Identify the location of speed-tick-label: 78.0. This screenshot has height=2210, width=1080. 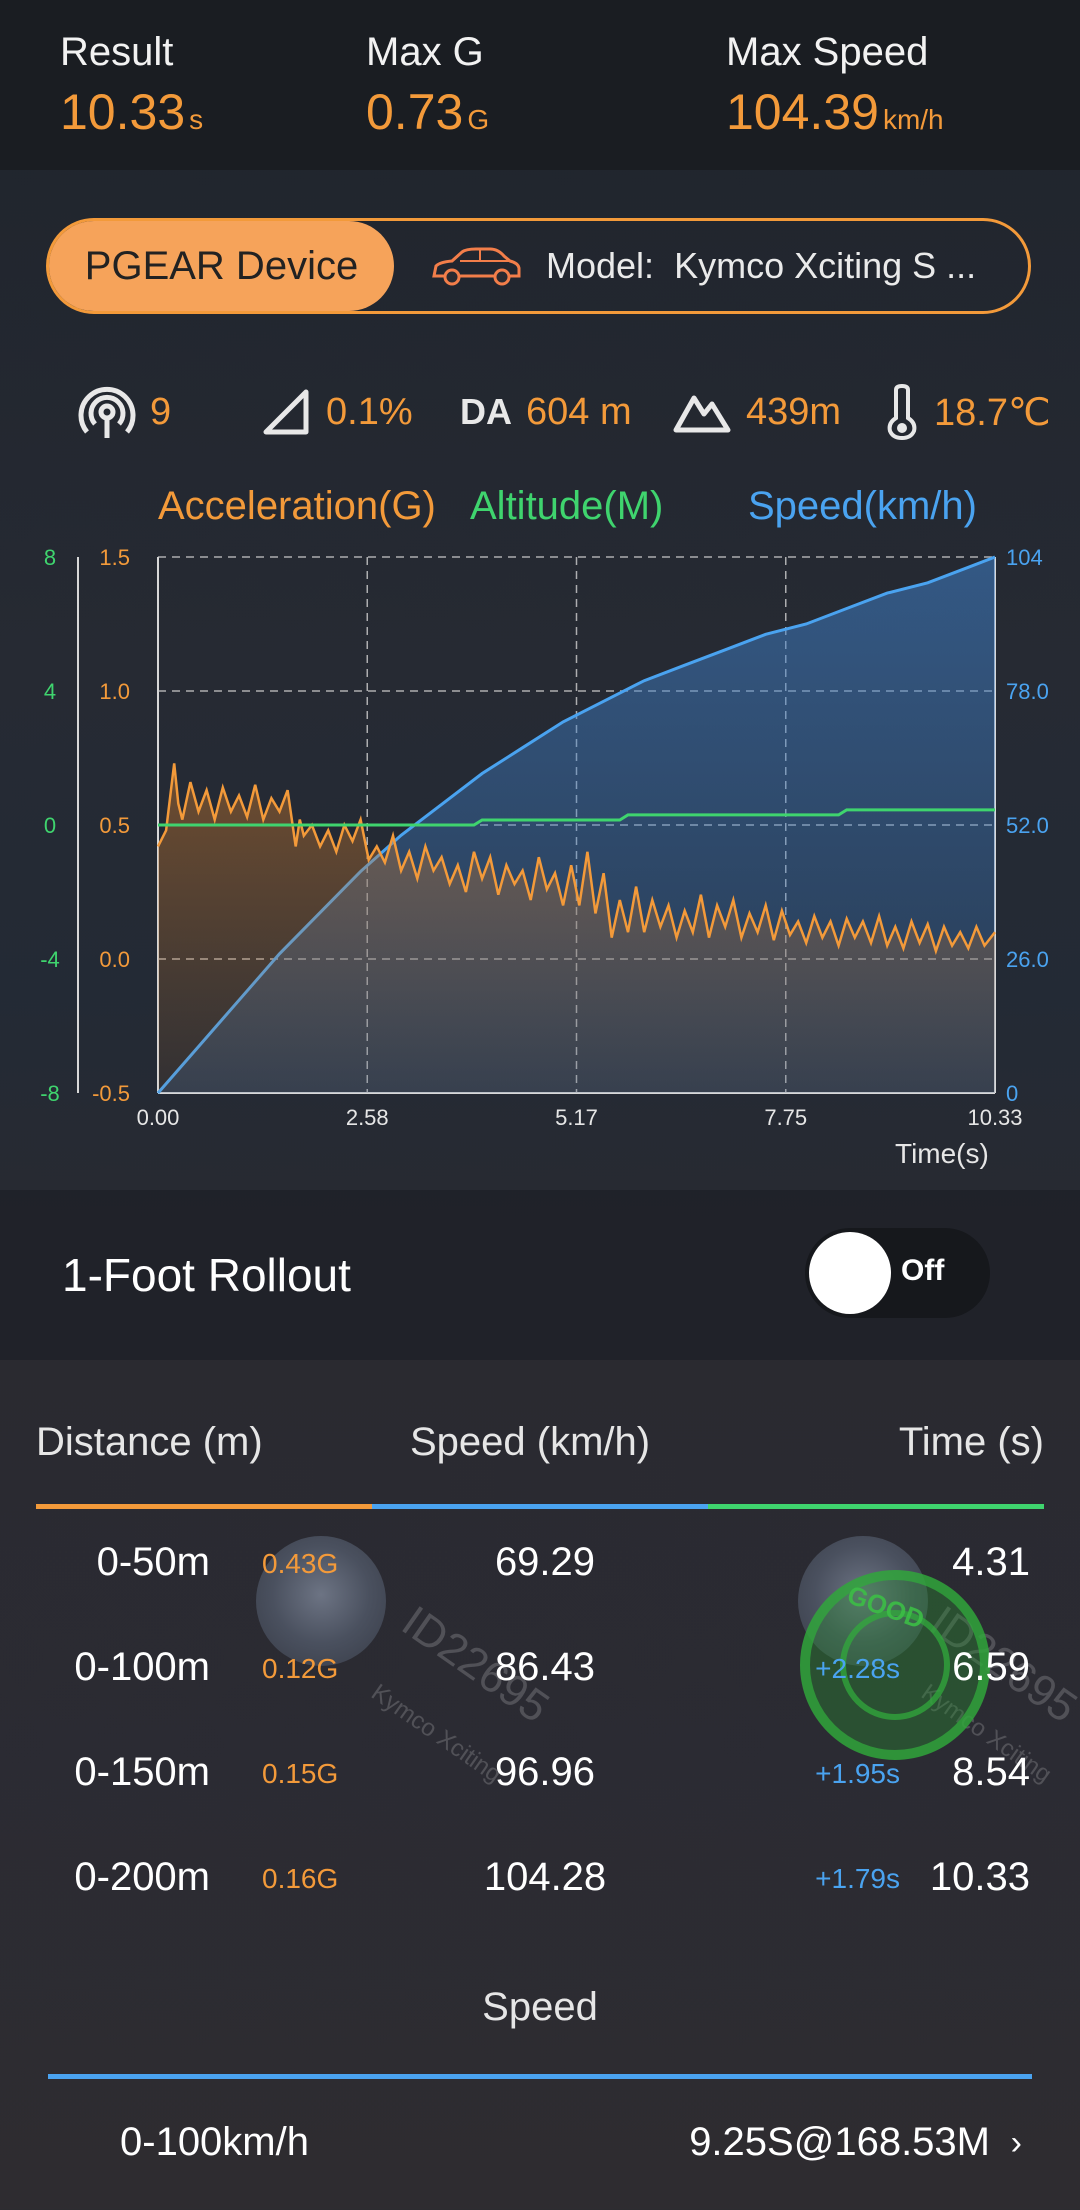
(1027, 691).